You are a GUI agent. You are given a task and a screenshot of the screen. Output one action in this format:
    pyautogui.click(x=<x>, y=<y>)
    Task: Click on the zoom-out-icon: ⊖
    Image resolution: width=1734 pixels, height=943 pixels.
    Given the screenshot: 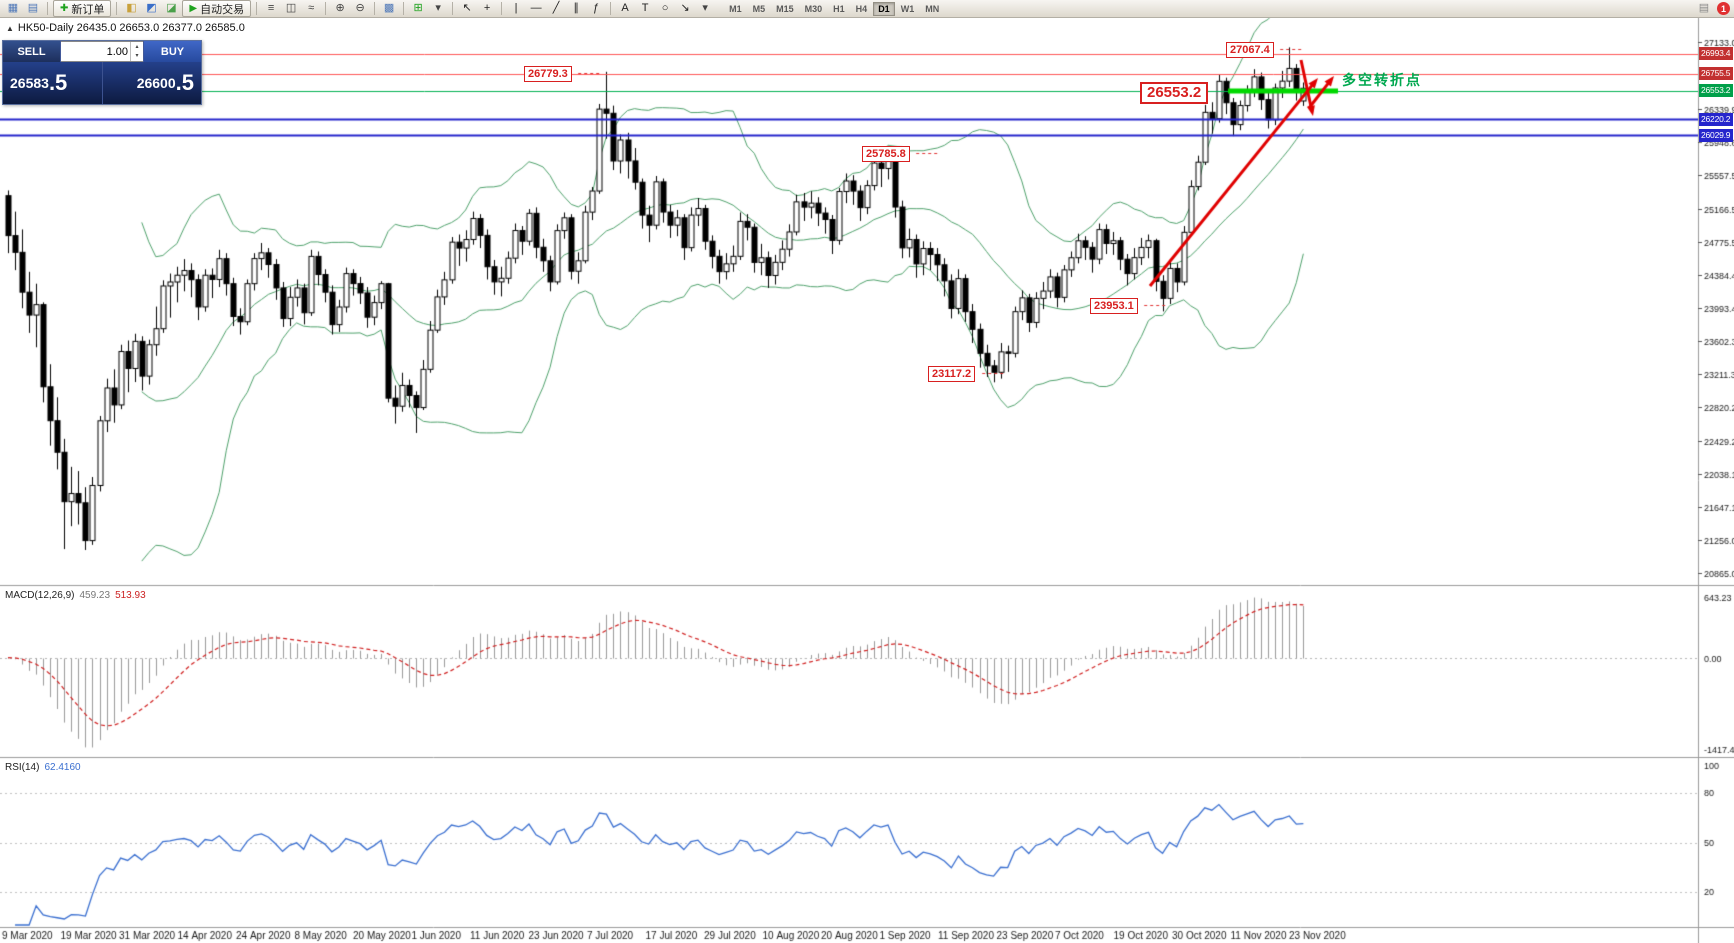 What is the action you would take?
    pyautogui.click(x=360, y=8)
    